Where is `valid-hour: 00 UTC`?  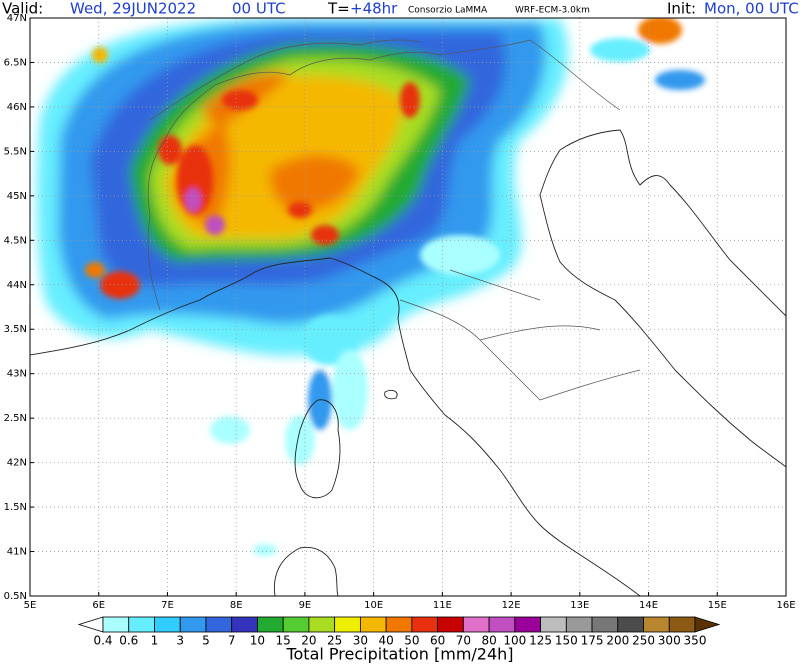
valid-hour: 00 UTC is located at coordinates (259, 9).